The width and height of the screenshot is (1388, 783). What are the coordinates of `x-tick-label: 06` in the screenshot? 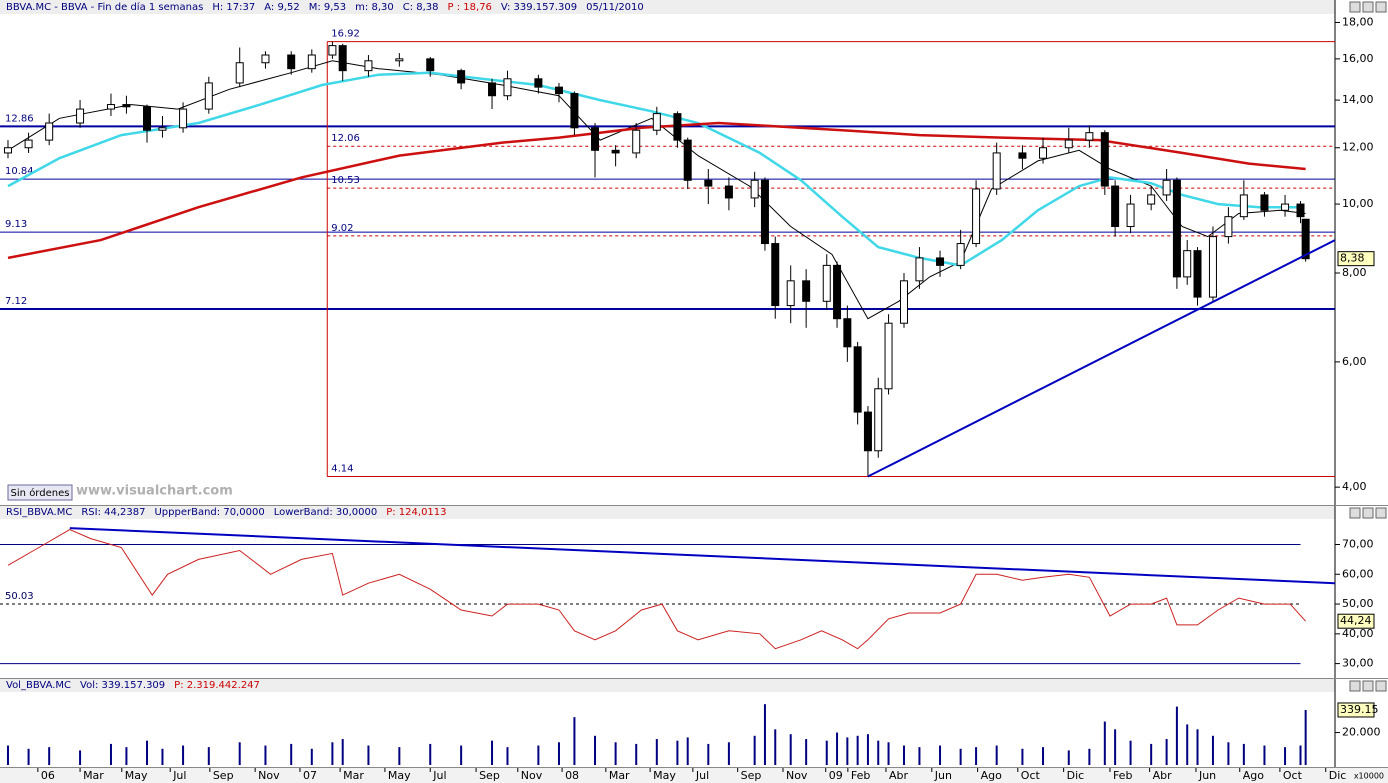 It's located at (48, 775).